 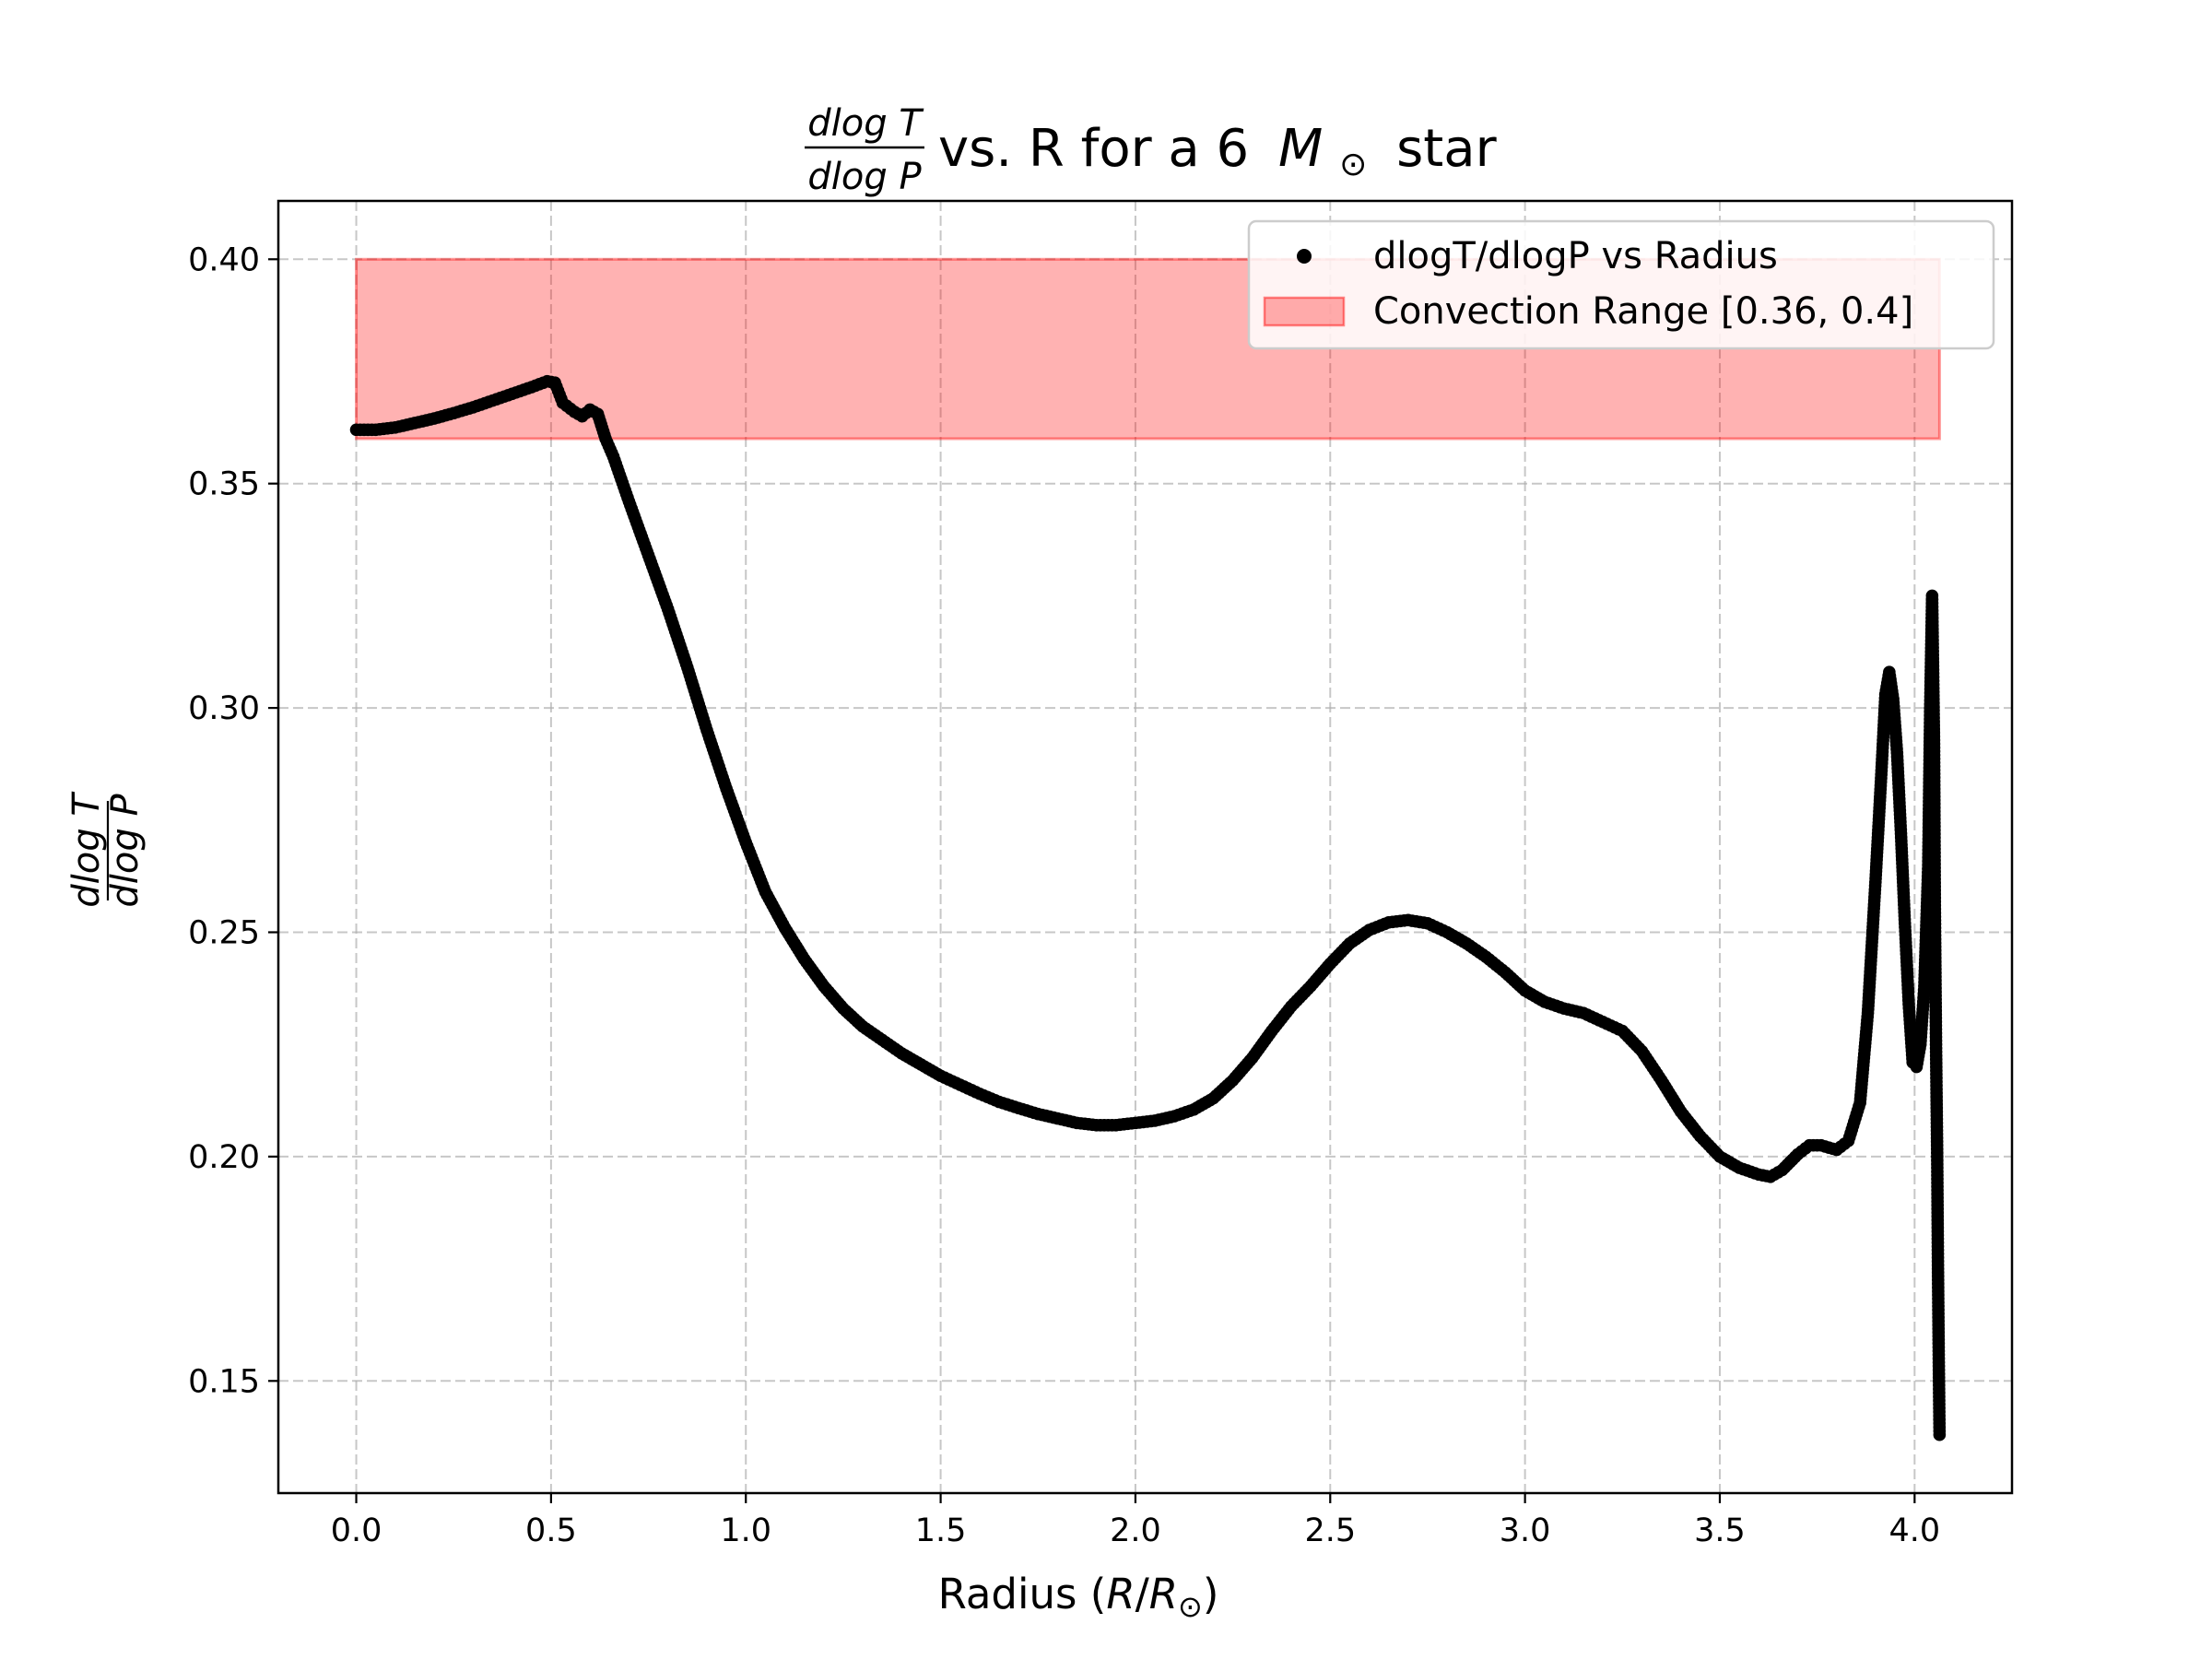 I want to click on chart-title: dlog T dlog P vs. R for a 6 M ⊙ star, so click(x=1151, y=150).